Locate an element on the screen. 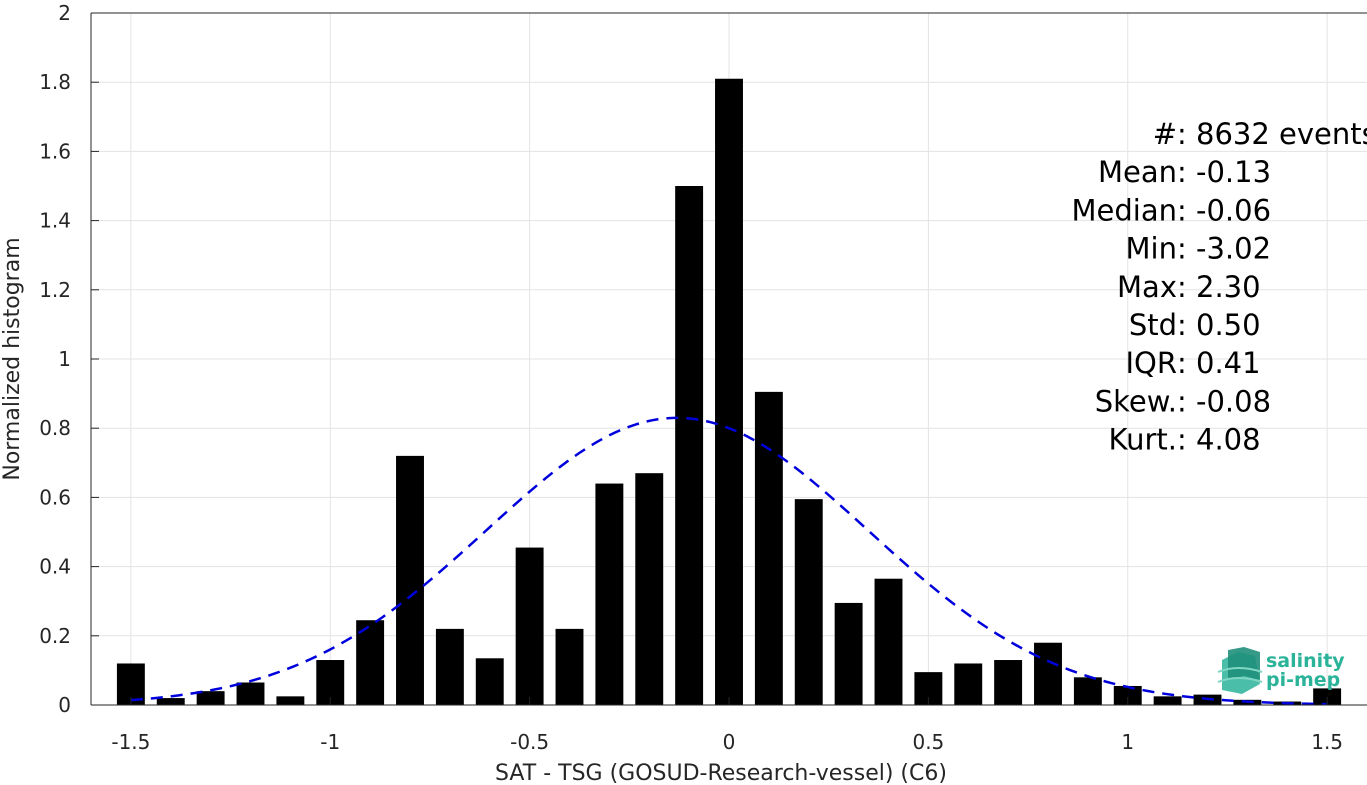  logo-line-1: salinity is located at coordinates (1305, 661).